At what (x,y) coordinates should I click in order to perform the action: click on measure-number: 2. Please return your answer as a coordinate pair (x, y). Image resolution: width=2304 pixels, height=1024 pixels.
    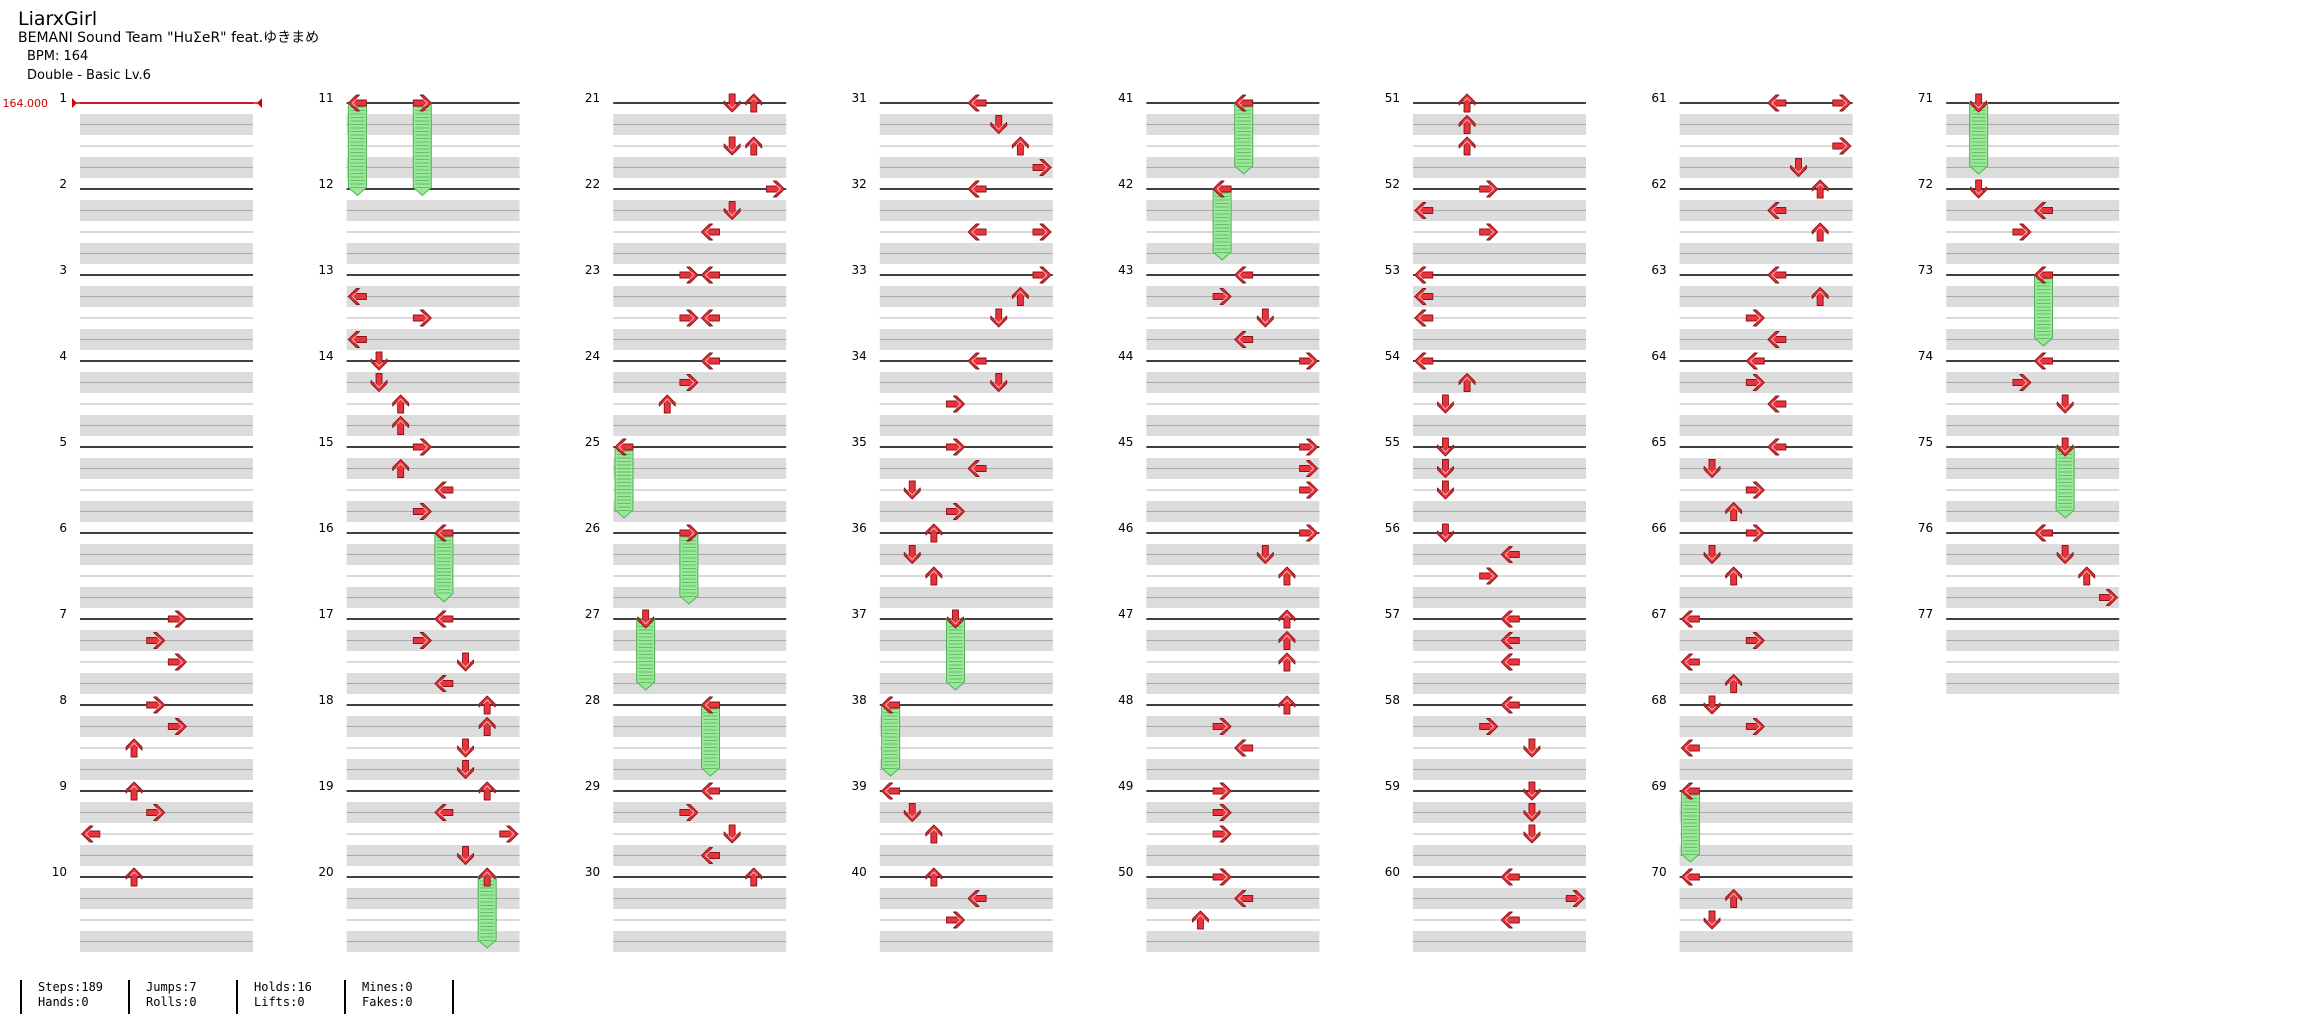
    Looking at the image, I should click on (63, 184).